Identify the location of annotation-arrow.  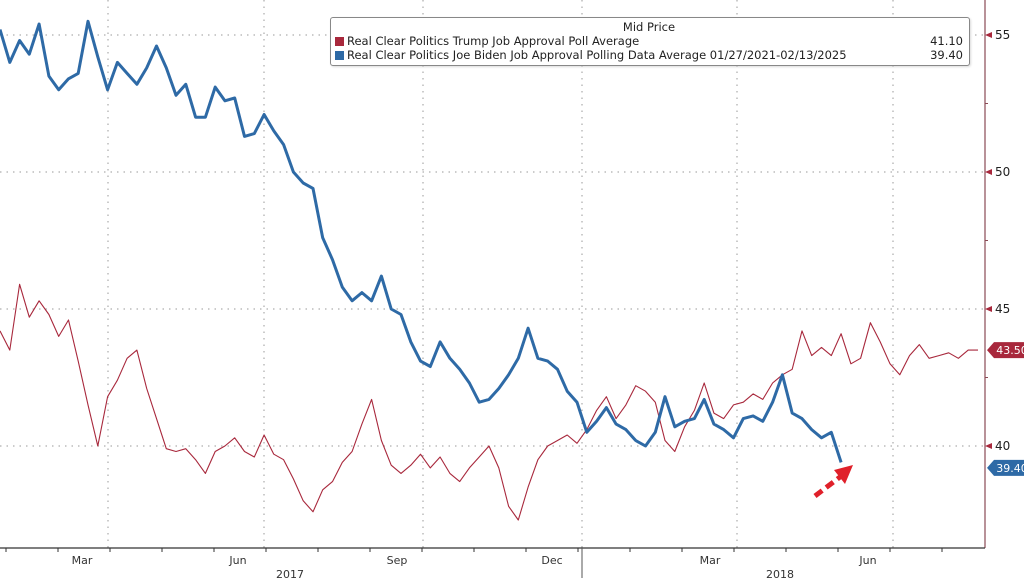
(833, 481).